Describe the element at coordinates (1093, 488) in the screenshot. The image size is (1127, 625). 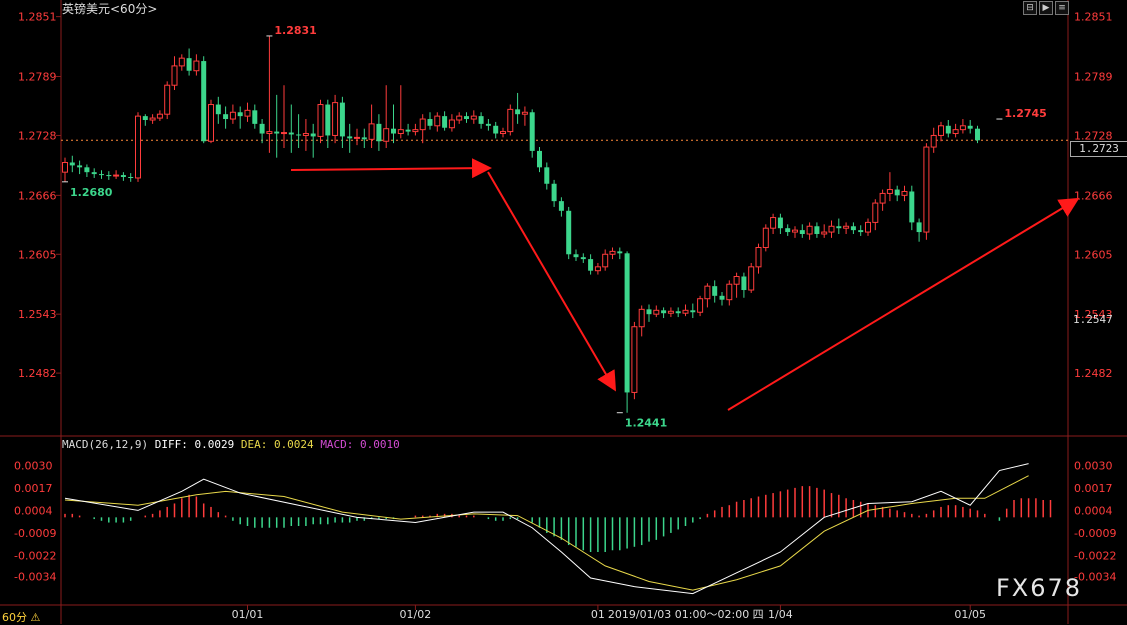
I see `macd-tick-right: 0.0017` at that location.